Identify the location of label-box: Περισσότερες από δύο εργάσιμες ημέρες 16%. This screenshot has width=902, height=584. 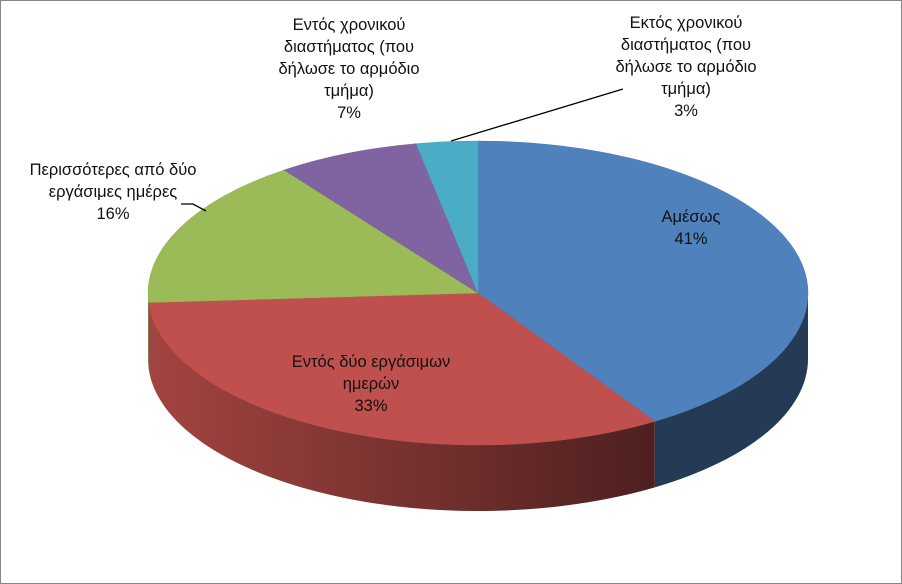
(113, 192).